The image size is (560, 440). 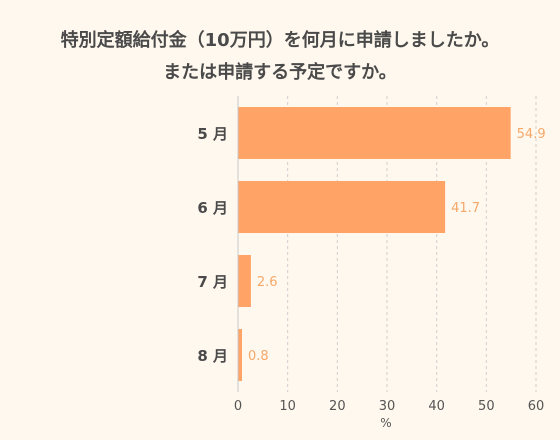 What do you see at coordinates (258, 356) in the screenshot?
I see `bar-value-label: 0.8` at bounding box center [258, 356].